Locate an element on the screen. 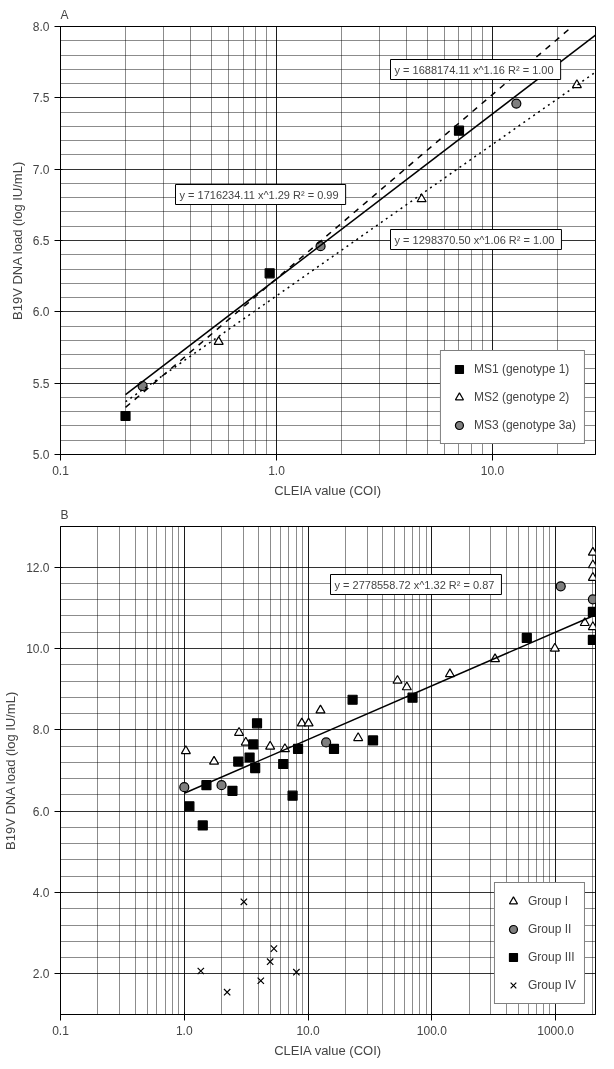 The width and height of the screenshot is (614, 1069). y-tick-label: 10.0 is located at coordinates (38, 649).